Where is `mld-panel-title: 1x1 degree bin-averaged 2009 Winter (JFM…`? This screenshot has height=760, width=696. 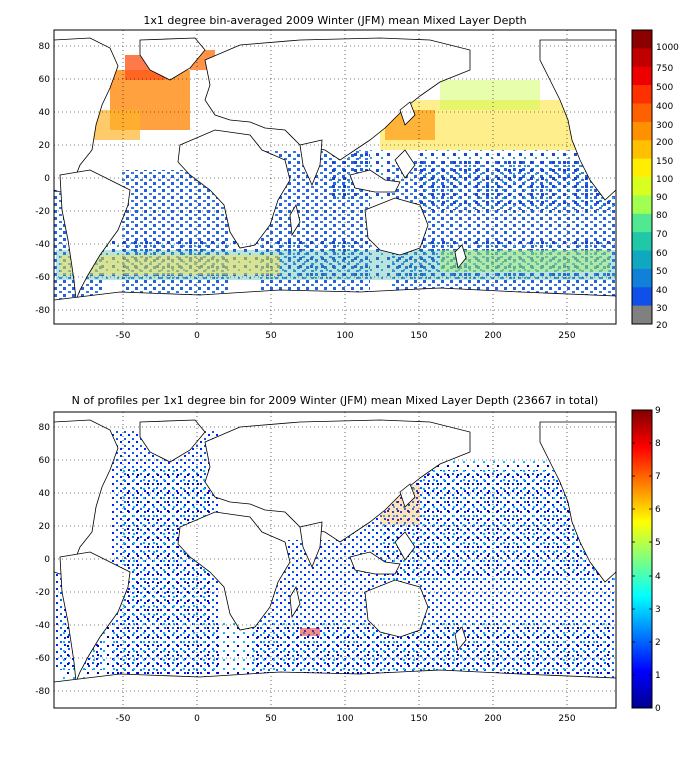 mld-panel-title: 1x1 degree bin-averaged 2009 Winter (JFM… is located at coordinates (334, 20).